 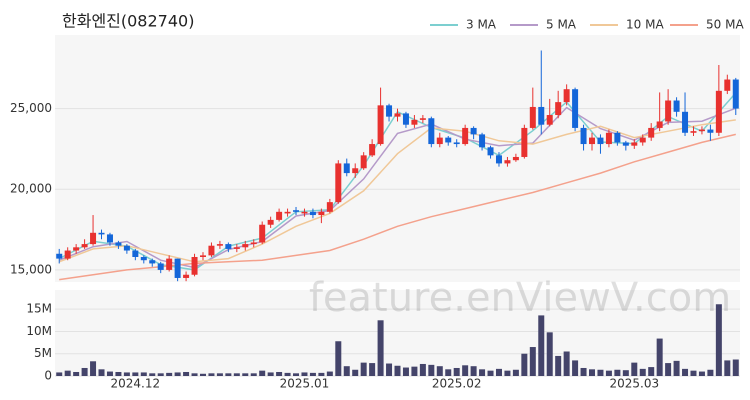 What do you see at coordinates (481, 25) in the screenshot?
I see `legend-label: 3 MA` at bounding box center [481, 25].